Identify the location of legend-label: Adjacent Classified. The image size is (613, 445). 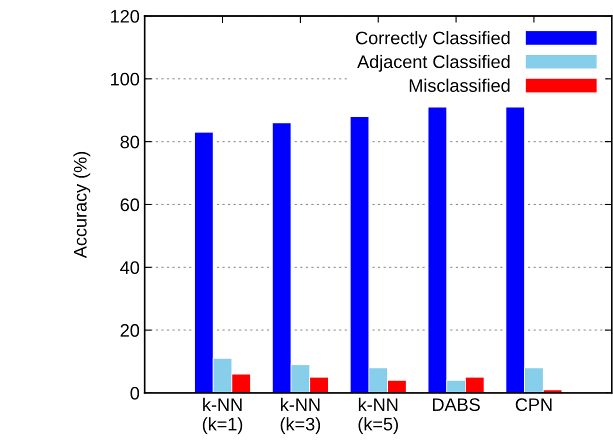
(433, 63).